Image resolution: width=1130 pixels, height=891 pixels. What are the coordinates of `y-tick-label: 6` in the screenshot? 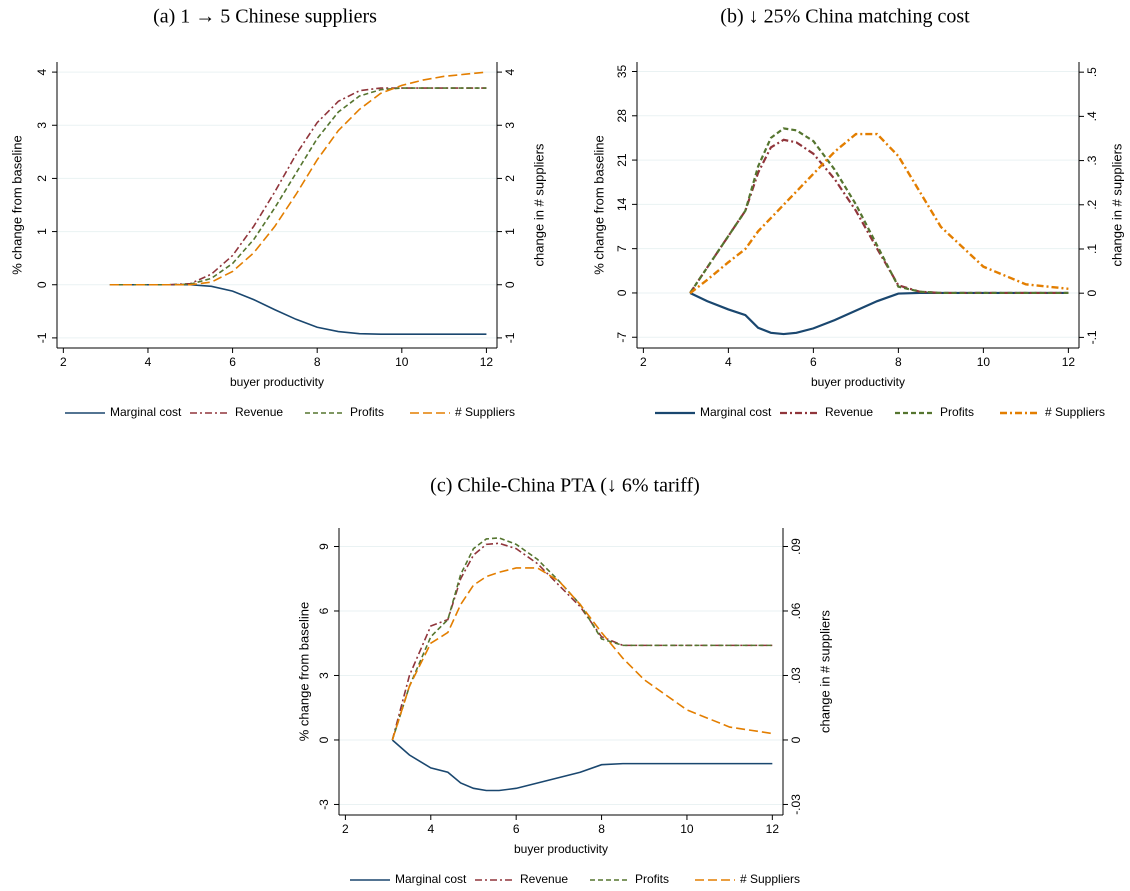 It's located at (324, 610).